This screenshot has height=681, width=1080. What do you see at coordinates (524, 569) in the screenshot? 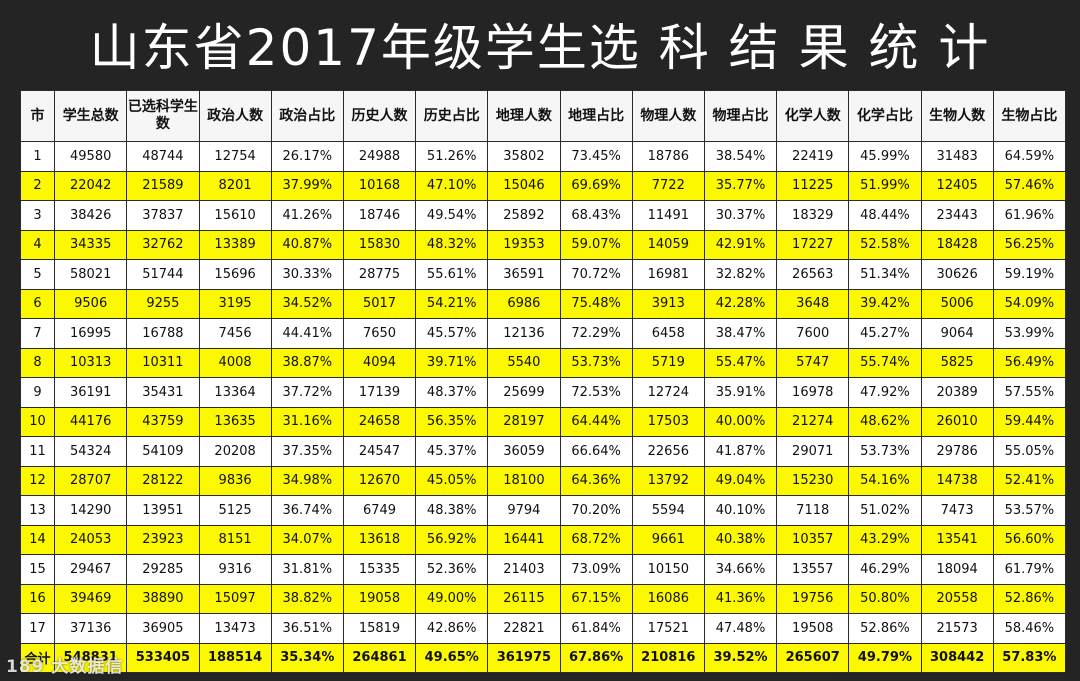
I see `table-cell: 21403` at bounding box center [524, 569].